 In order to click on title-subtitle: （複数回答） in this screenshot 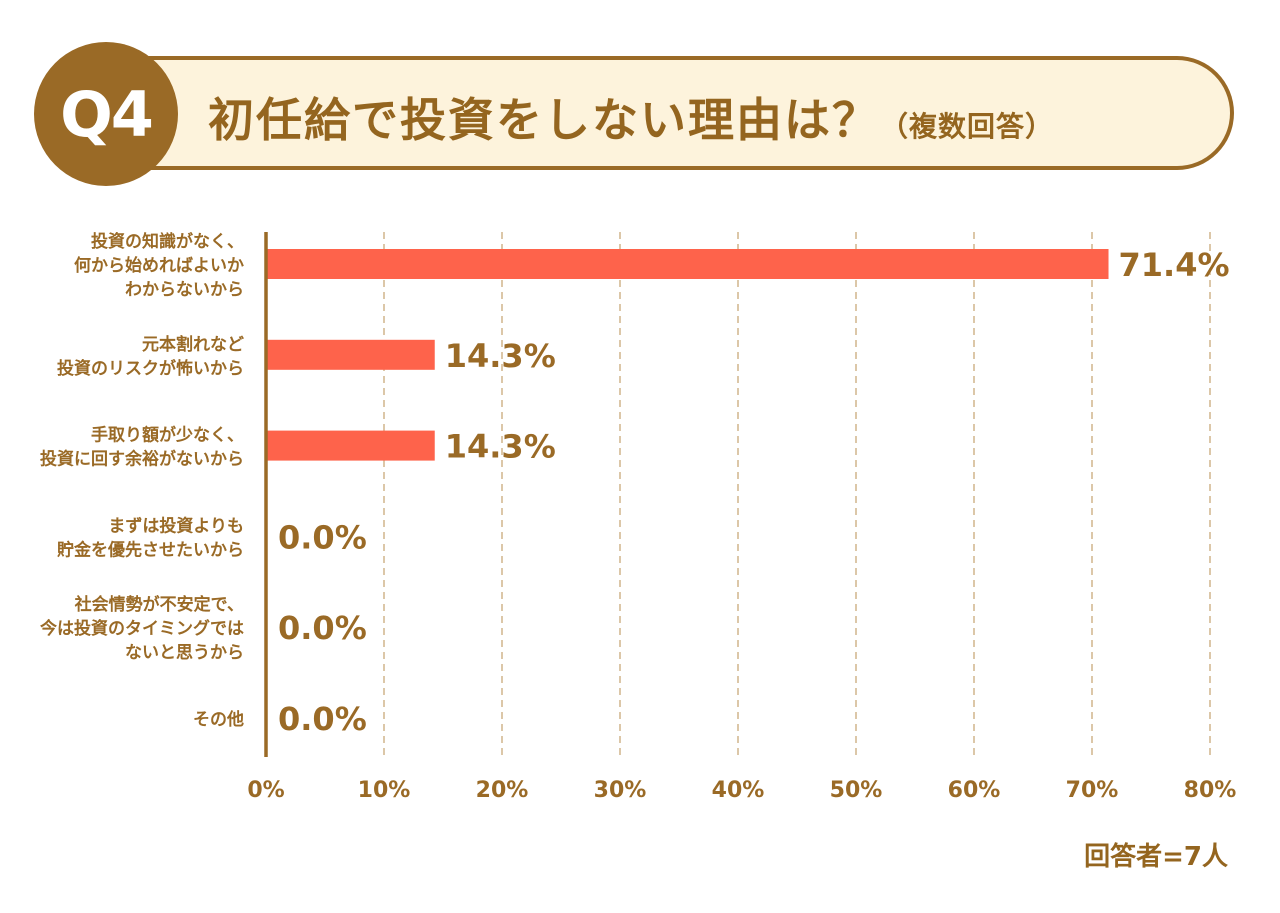, I will do `click(967, 126)`.